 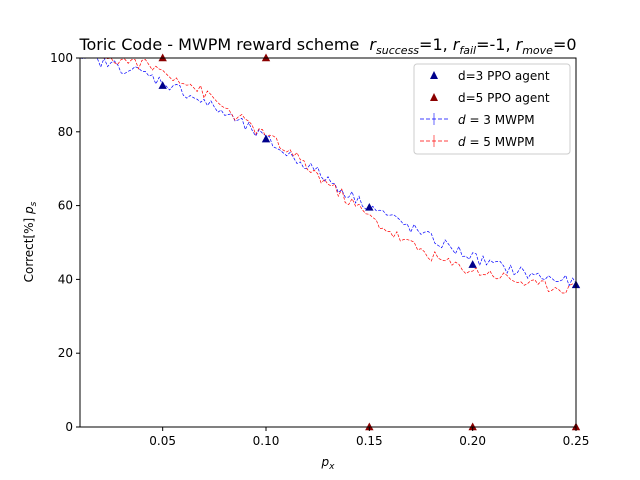 What do you see at coordinates (434, 75) in the screenshot?
I see `legend-marker-d3-ppo` at bounding box center [434, 75].